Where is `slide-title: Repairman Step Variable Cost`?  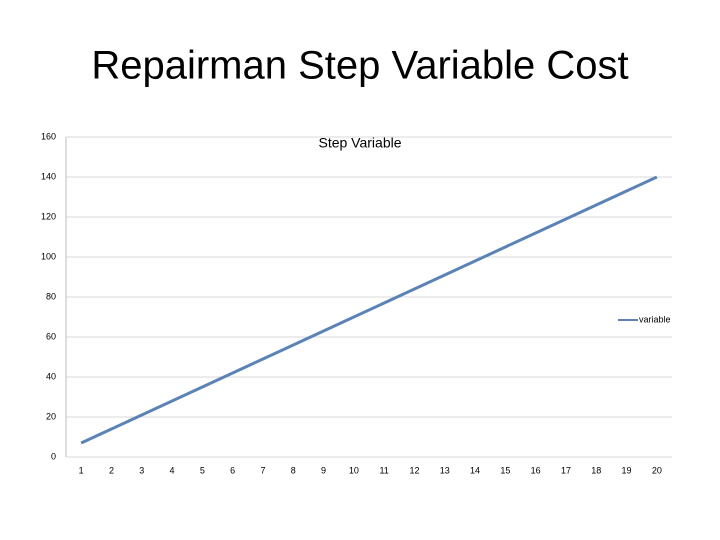 slide-title: Repairman Step Variable Cost is located at coordinates (359, 66).